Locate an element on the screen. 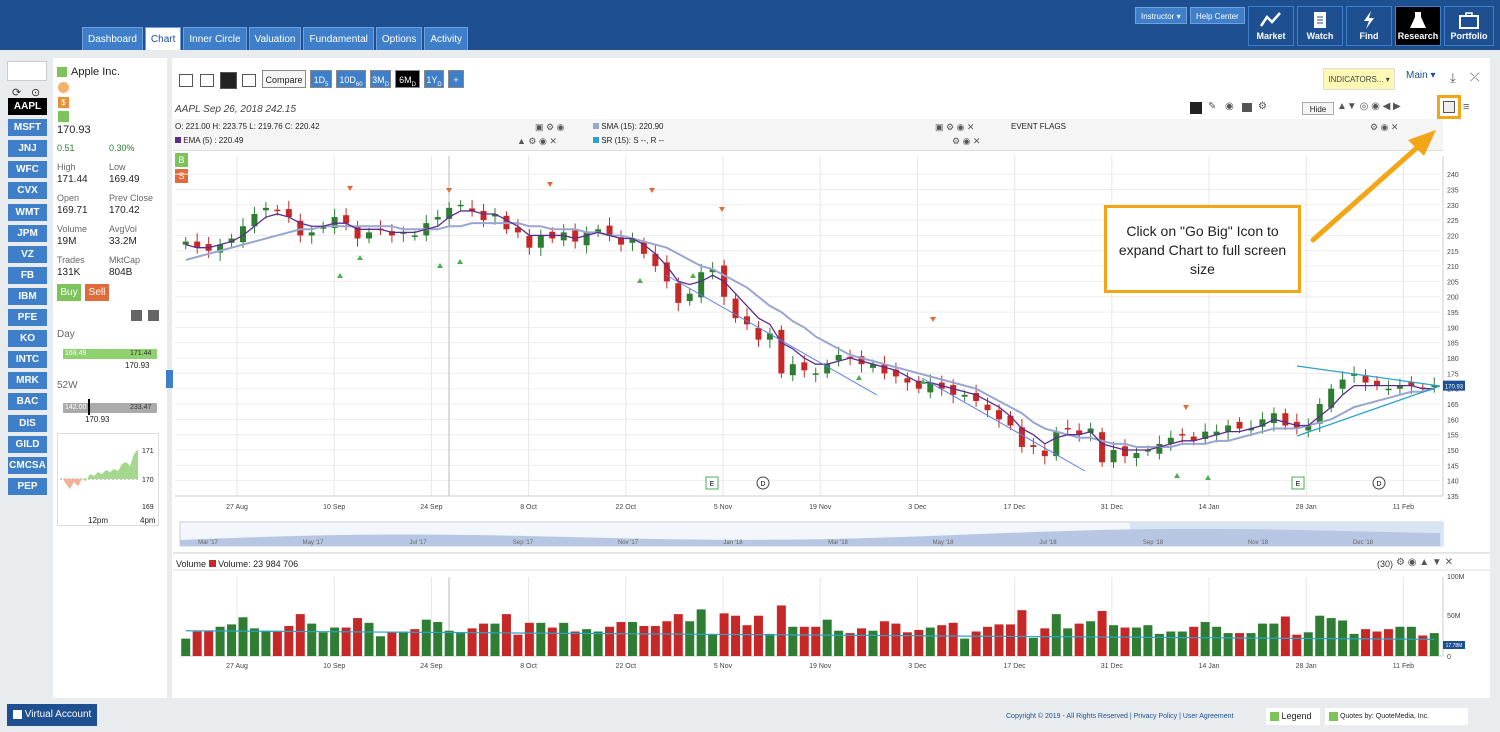  buy-signal-marker is located at coordinates (1208, 477).